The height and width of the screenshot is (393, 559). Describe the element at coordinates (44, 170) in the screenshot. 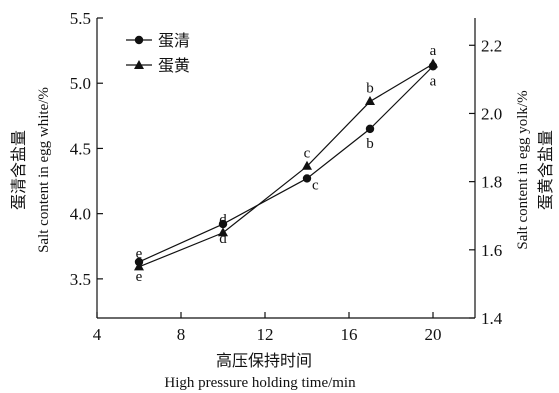

I see `left-y-axis-label-en: Salt content in egg white/%` at that location.